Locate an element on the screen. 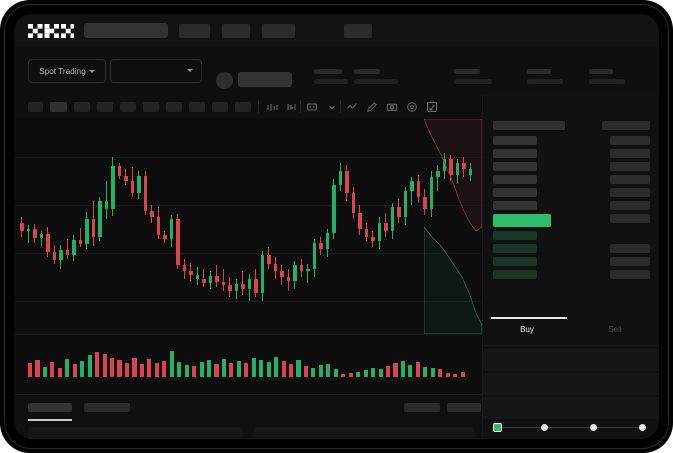 This screenshot has width=673, height=453. percent-slider is located at coordinates (571, 428).